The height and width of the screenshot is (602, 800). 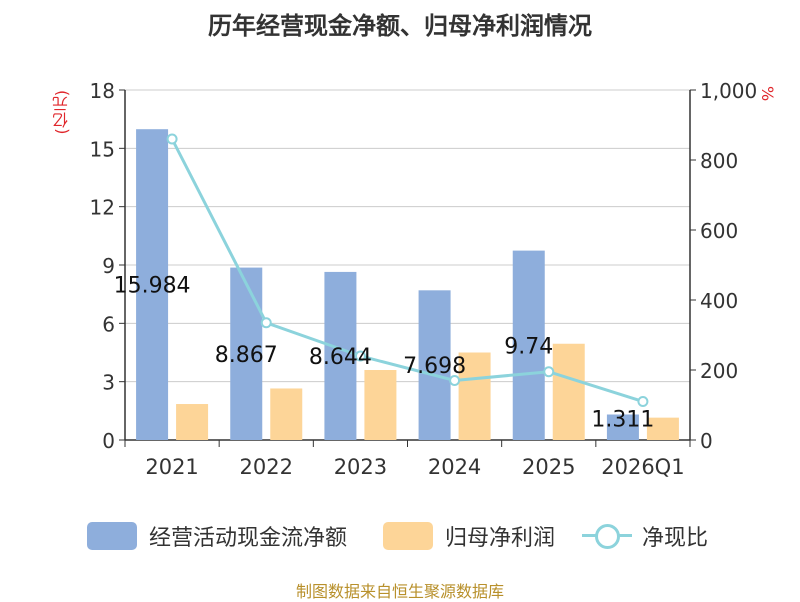 What do you see at coordinates (108, 324) in the screenshot?
I see `left-tick-label: 6` at bounding box center [108, 324].